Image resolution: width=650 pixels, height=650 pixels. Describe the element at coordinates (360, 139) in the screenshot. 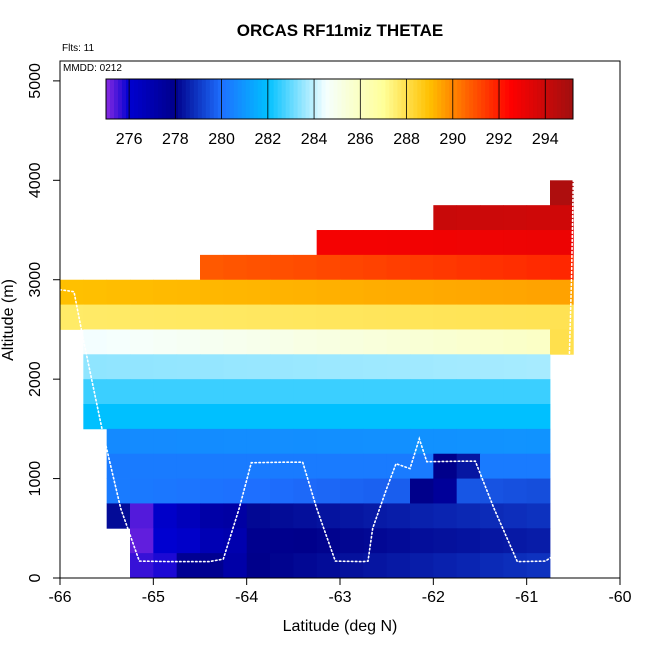

I see `colorbar-tick-label: 286` at that location.